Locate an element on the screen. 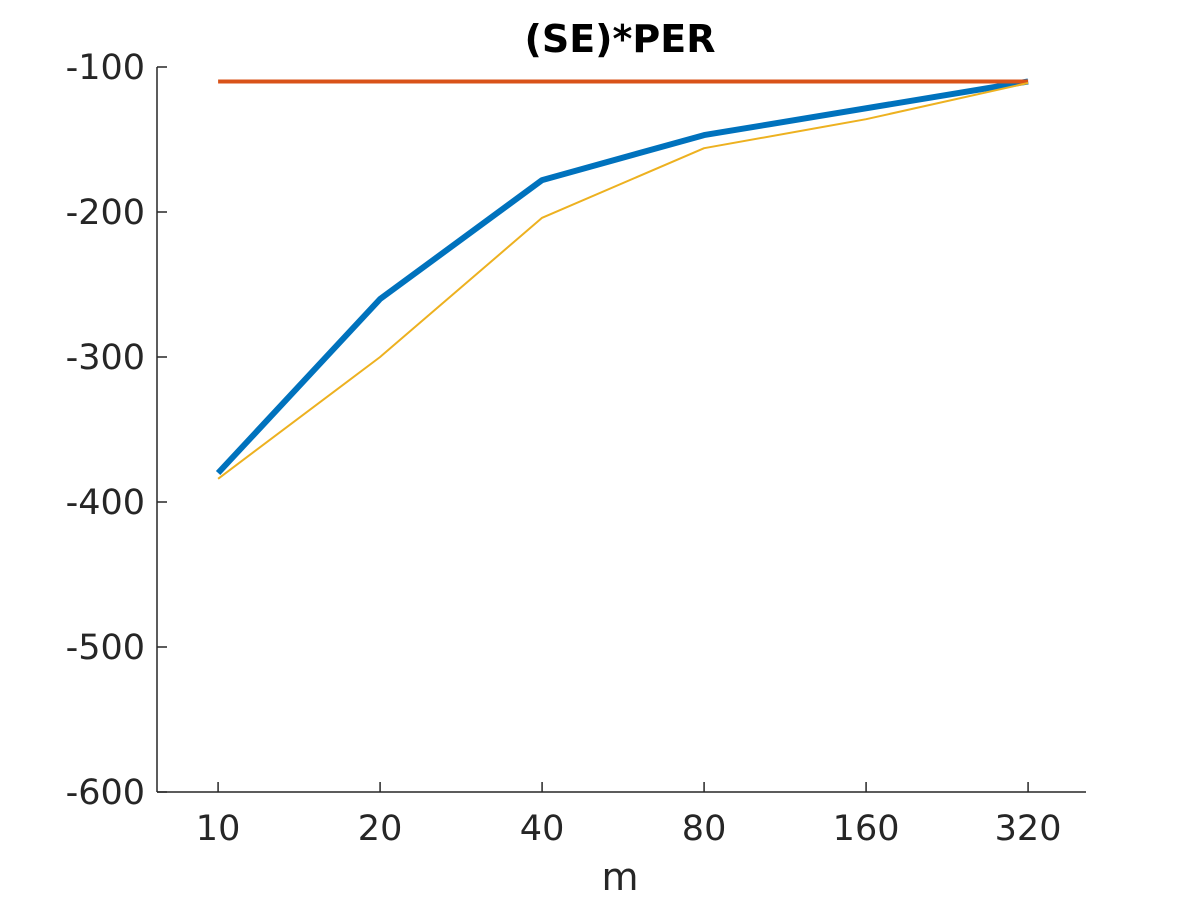  y-tick-label: -600 is located at coordinates (105, 793).